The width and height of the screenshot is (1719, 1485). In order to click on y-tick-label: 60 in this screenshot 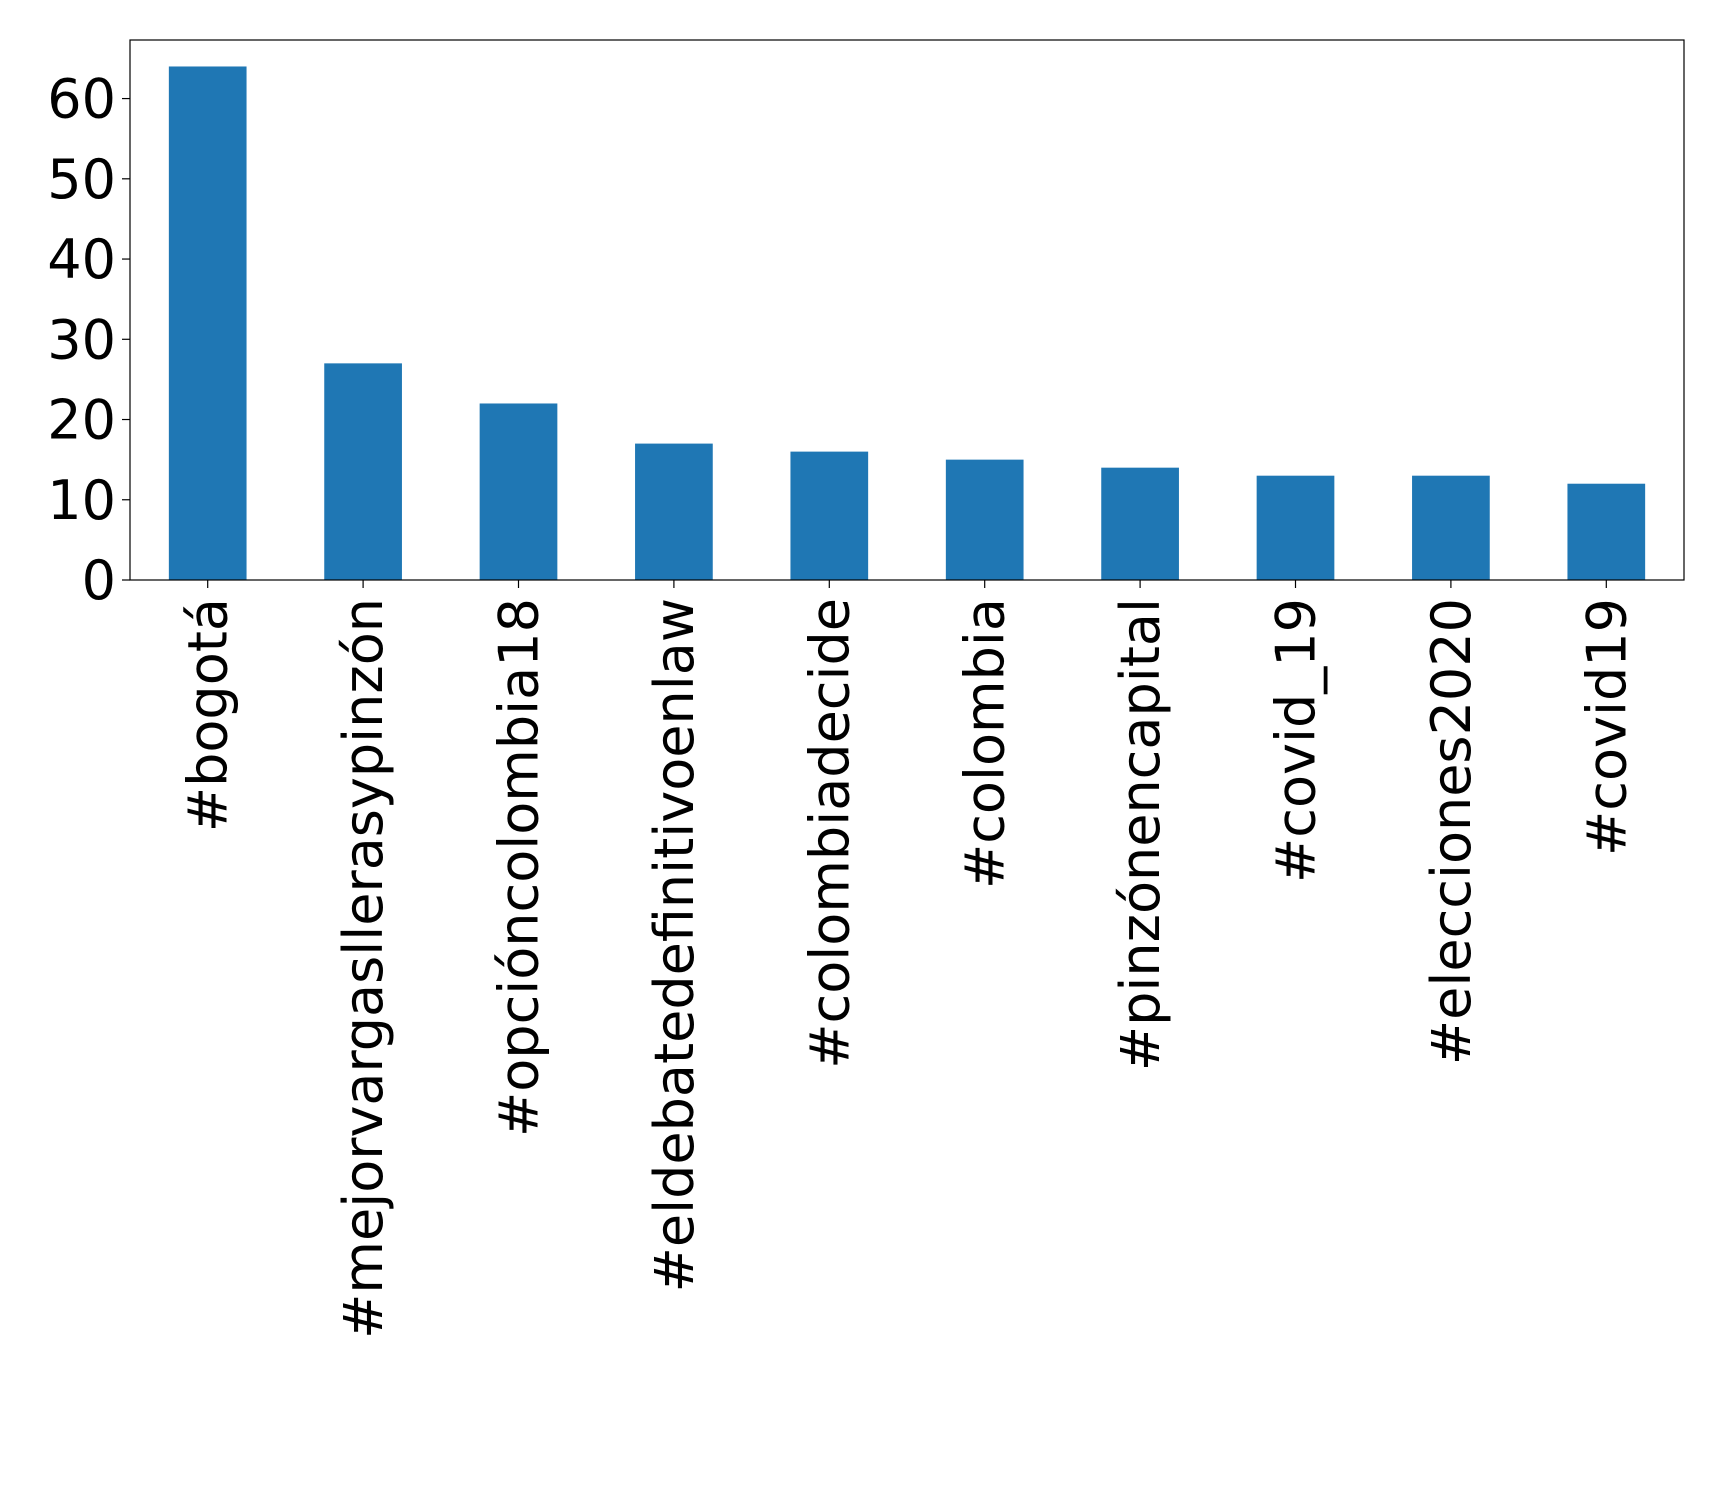, I will do `click(81, 99)`.